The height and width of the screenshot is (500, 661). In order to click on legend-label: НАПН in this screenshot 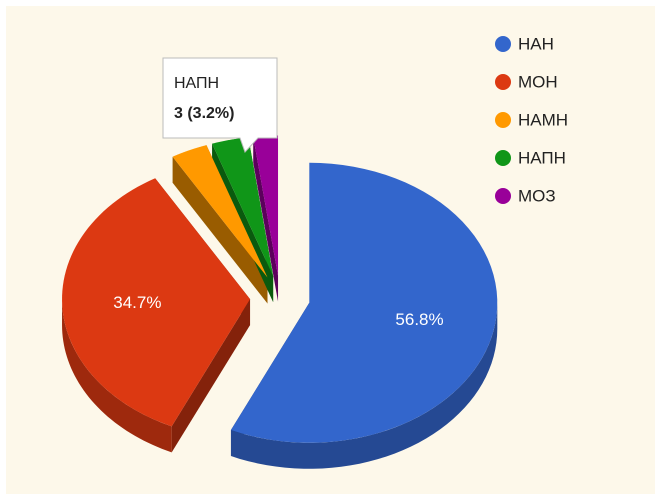, I will do `click(542, 157)`.